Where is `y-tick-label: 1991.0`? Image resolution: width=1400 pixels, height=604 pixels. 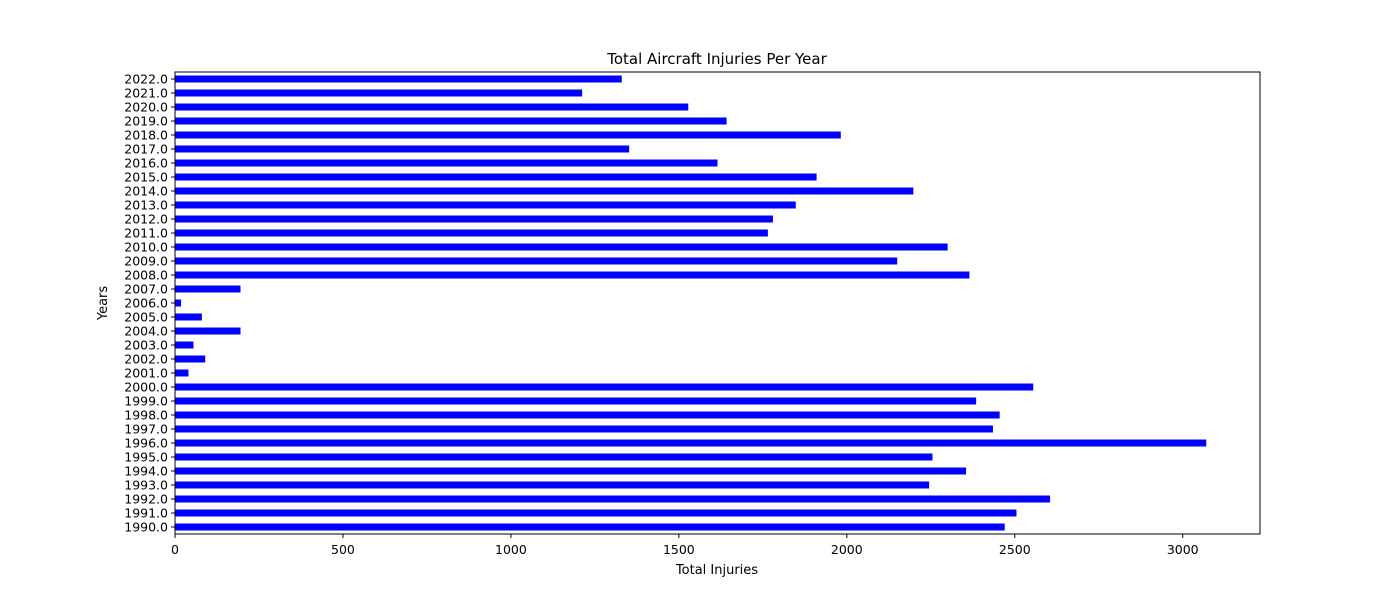
y-tick-label: 1991.0 is located at coordinates (146, 513).